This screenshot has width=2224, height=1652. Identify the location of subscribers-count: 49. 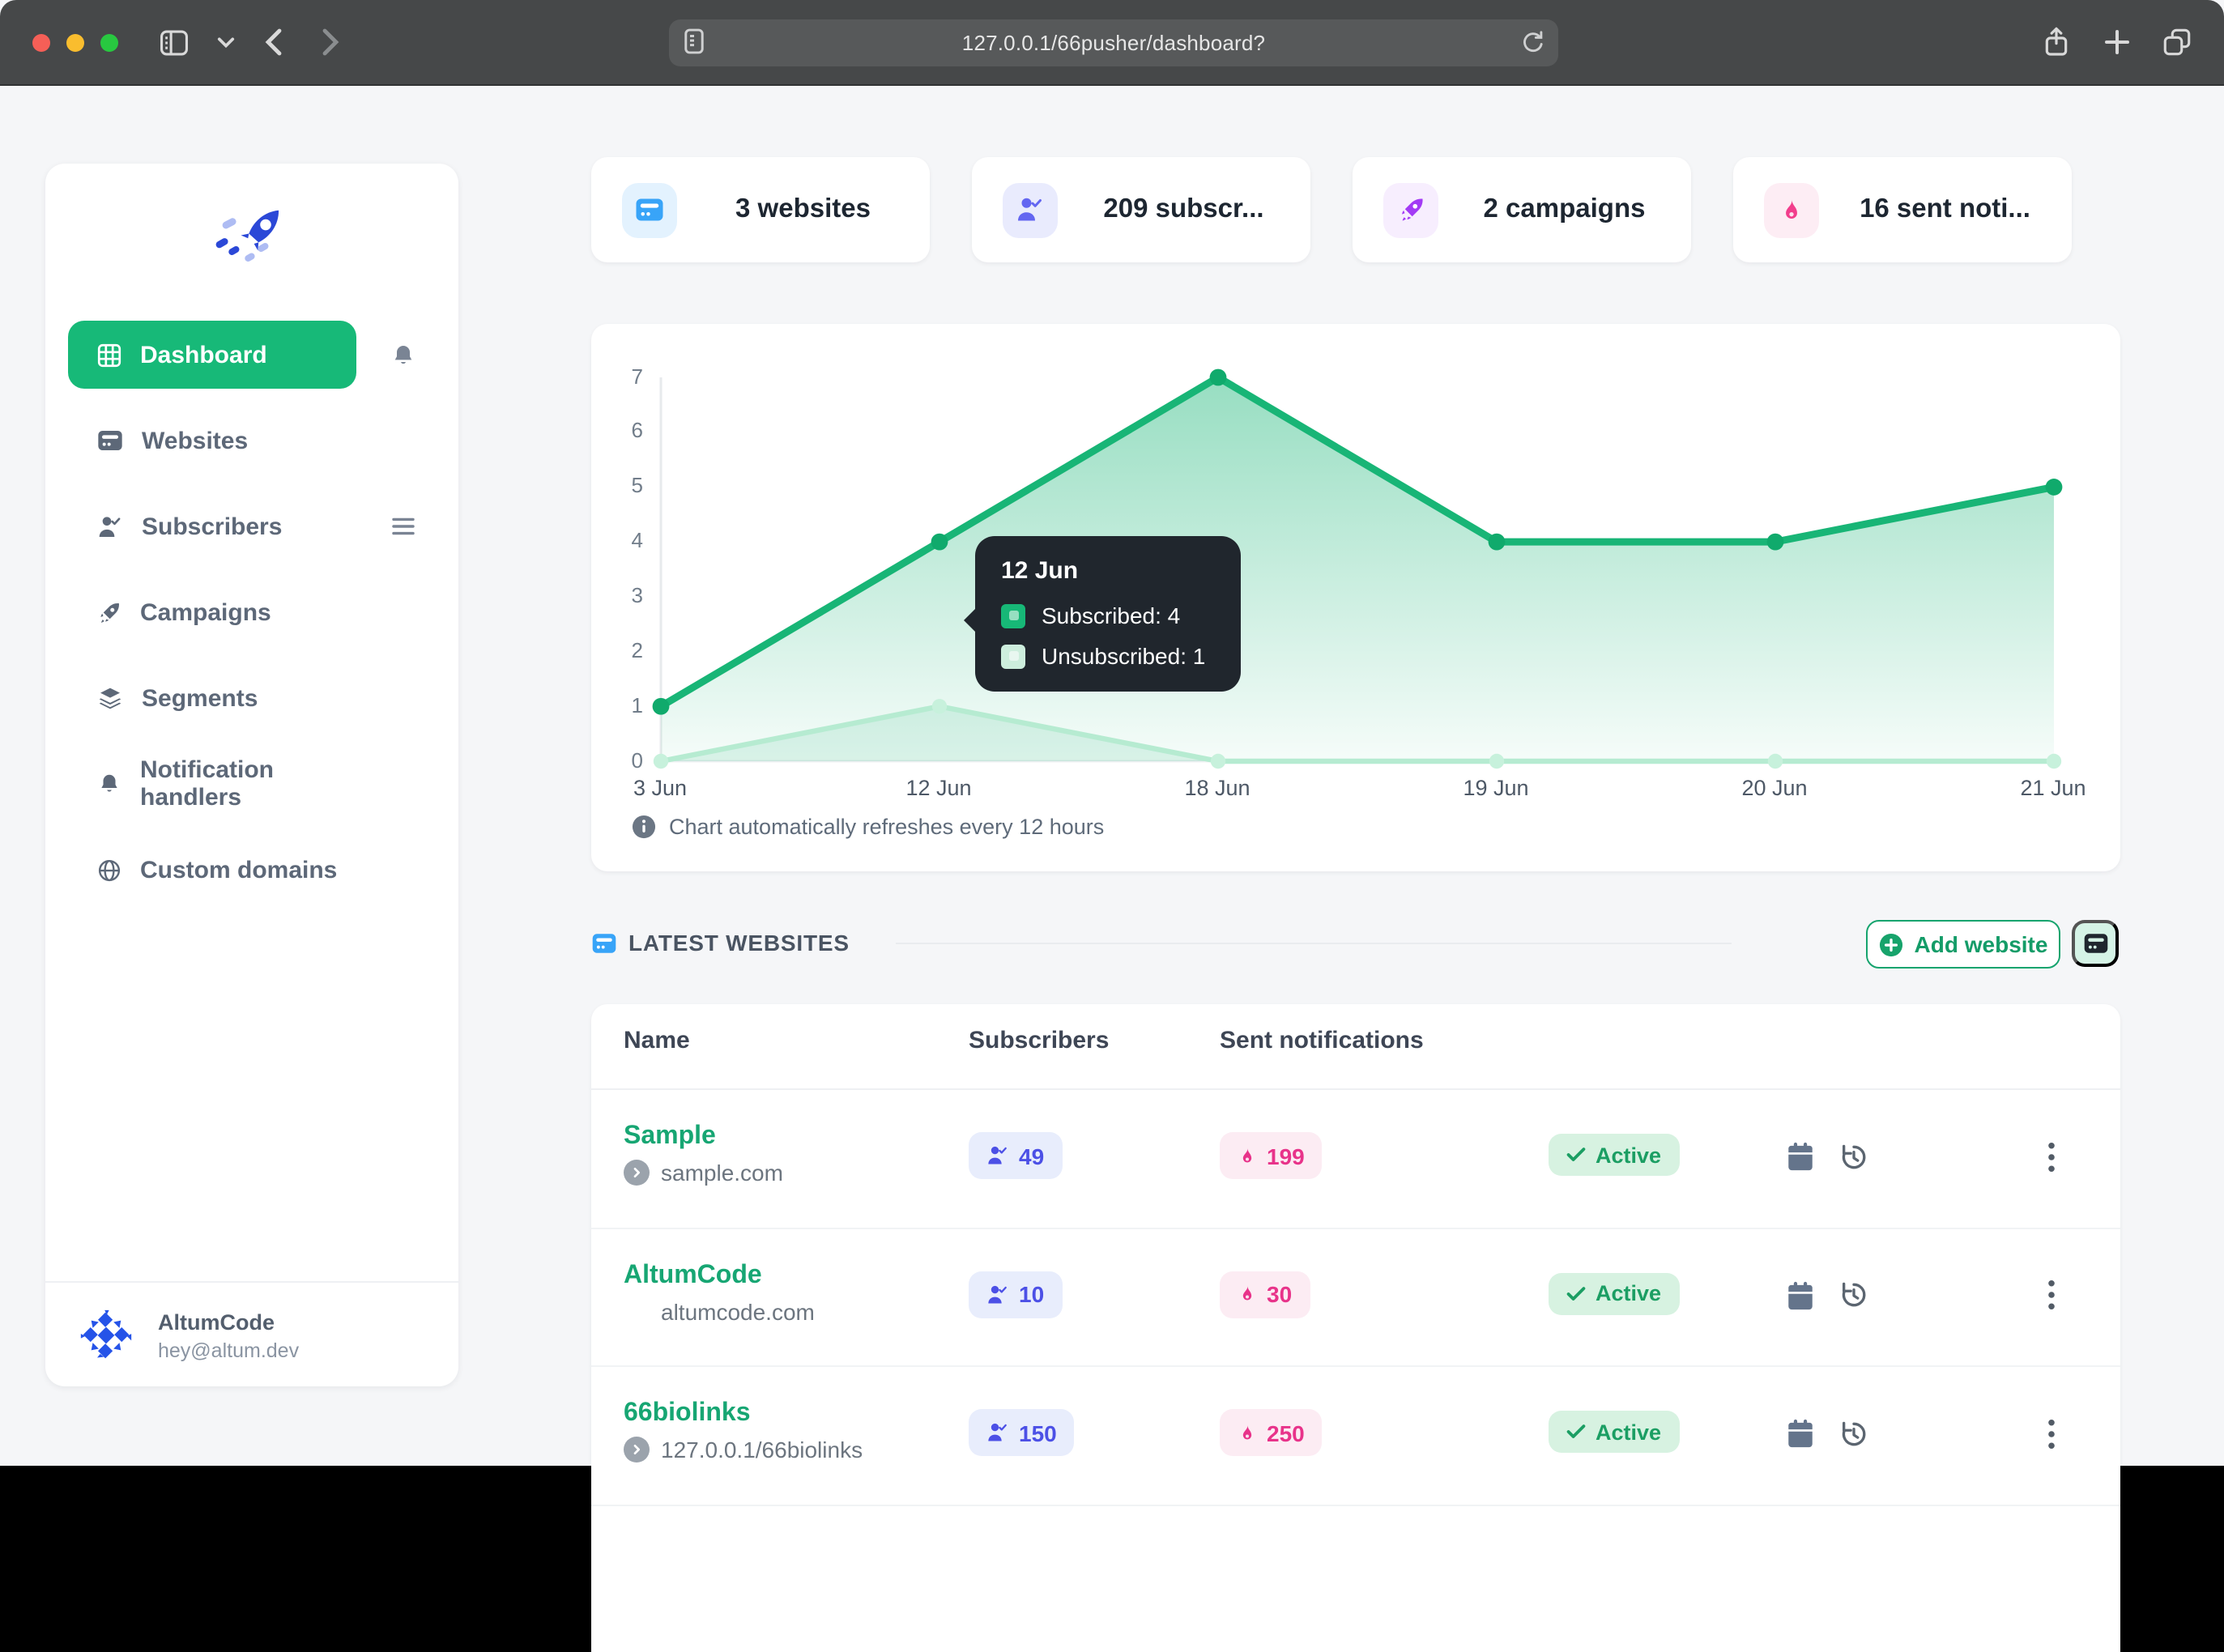
(1032, 1156).